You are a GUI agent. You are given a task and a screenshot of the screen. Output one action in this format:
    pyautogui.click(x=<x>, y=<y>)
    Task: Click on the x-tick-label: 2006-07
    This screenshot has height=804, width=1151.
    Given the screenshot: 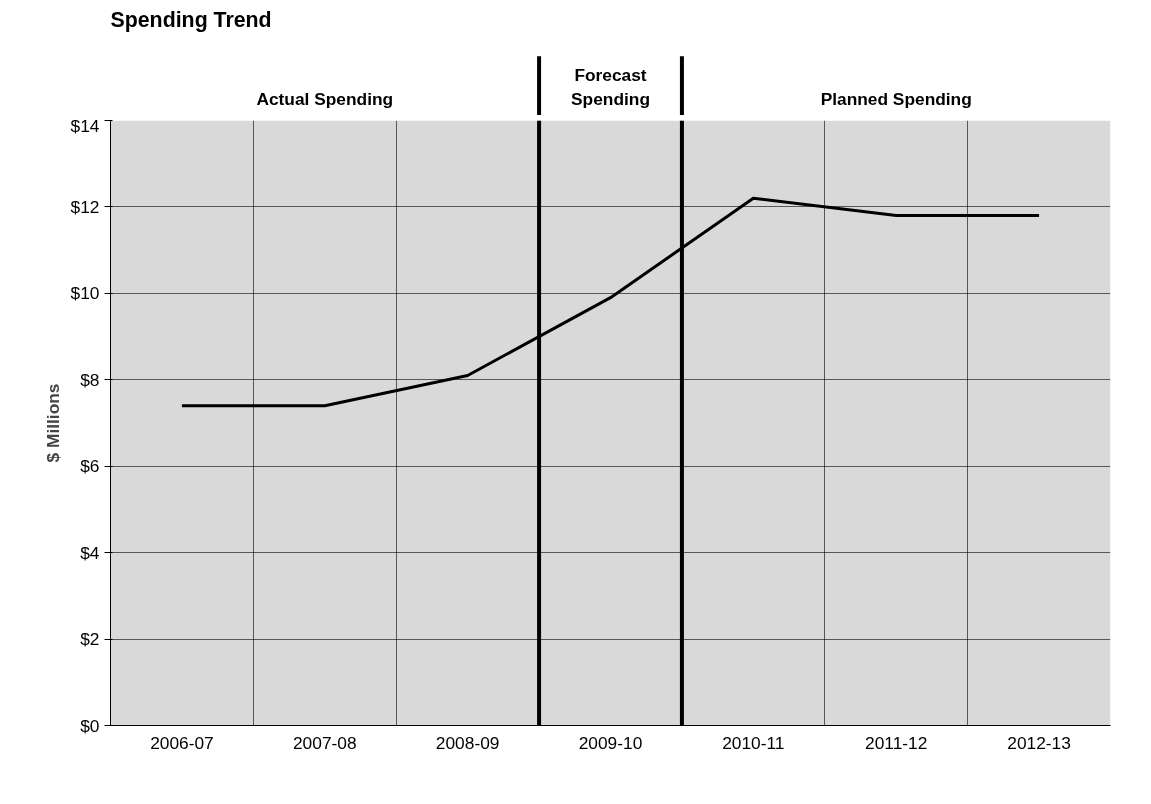 What is the action you would take?
    pyautogui.click(x=182, y=742)
    